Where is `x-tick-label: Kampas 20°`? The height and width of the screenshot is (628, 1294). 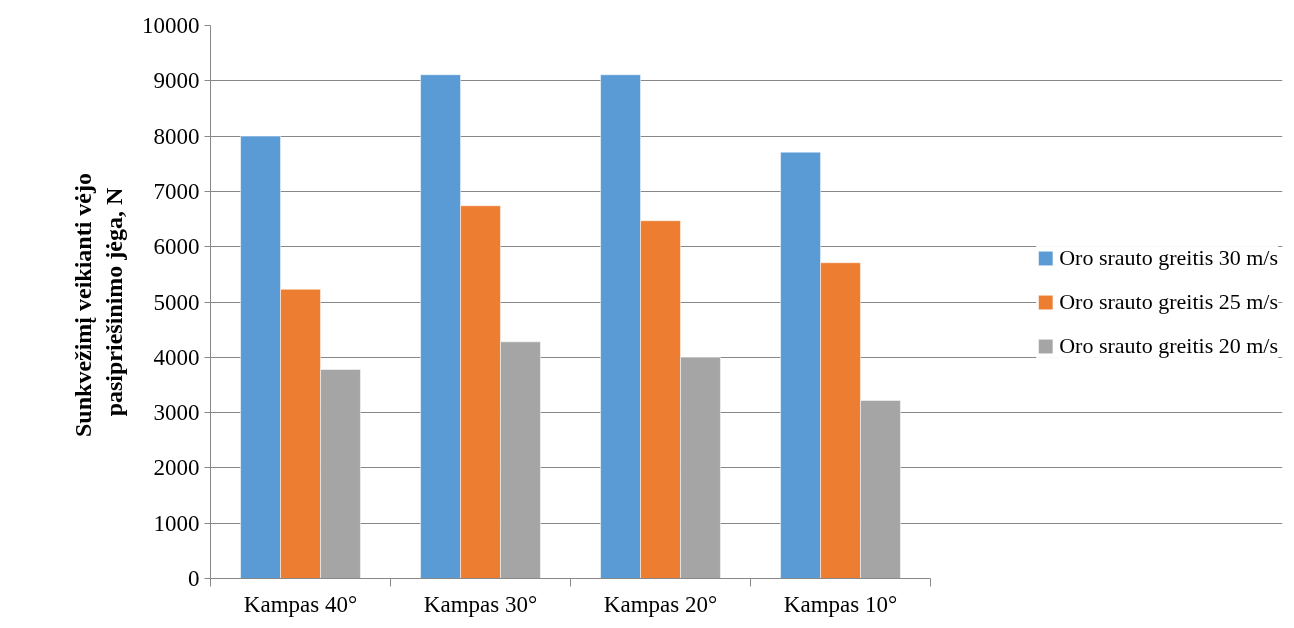
x-tick-label: Kampas 20° is located at coordinates (660, 604).